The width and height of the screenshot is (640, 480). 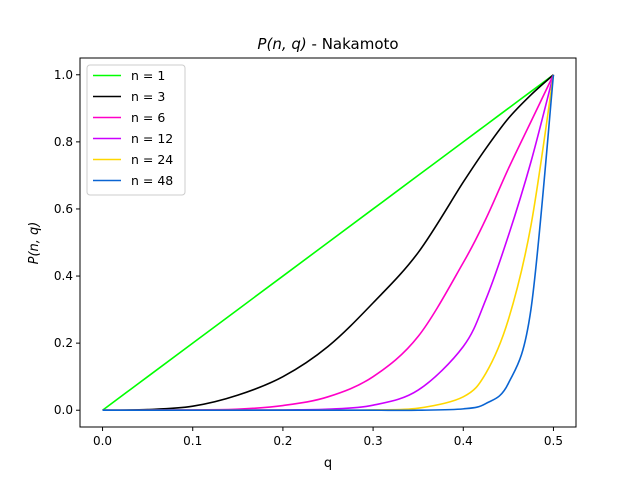 What do you see at coordinates (148, 117) in the screenshot?
I see `legend-label-2: n = 6` at bounding box center [148, 117].